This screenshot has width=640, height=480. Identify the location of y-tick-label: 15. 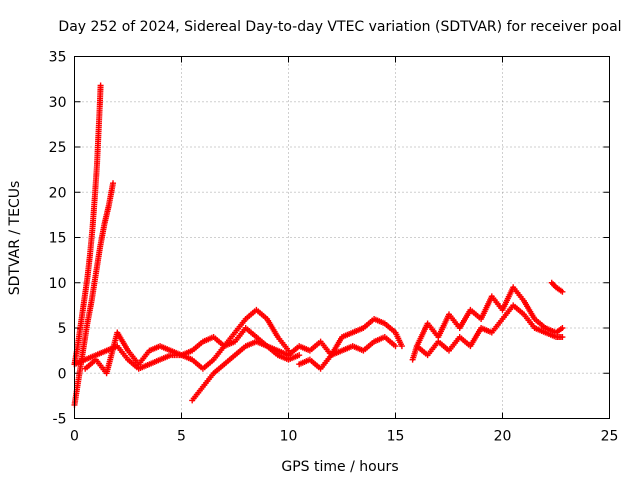
(58, 239).